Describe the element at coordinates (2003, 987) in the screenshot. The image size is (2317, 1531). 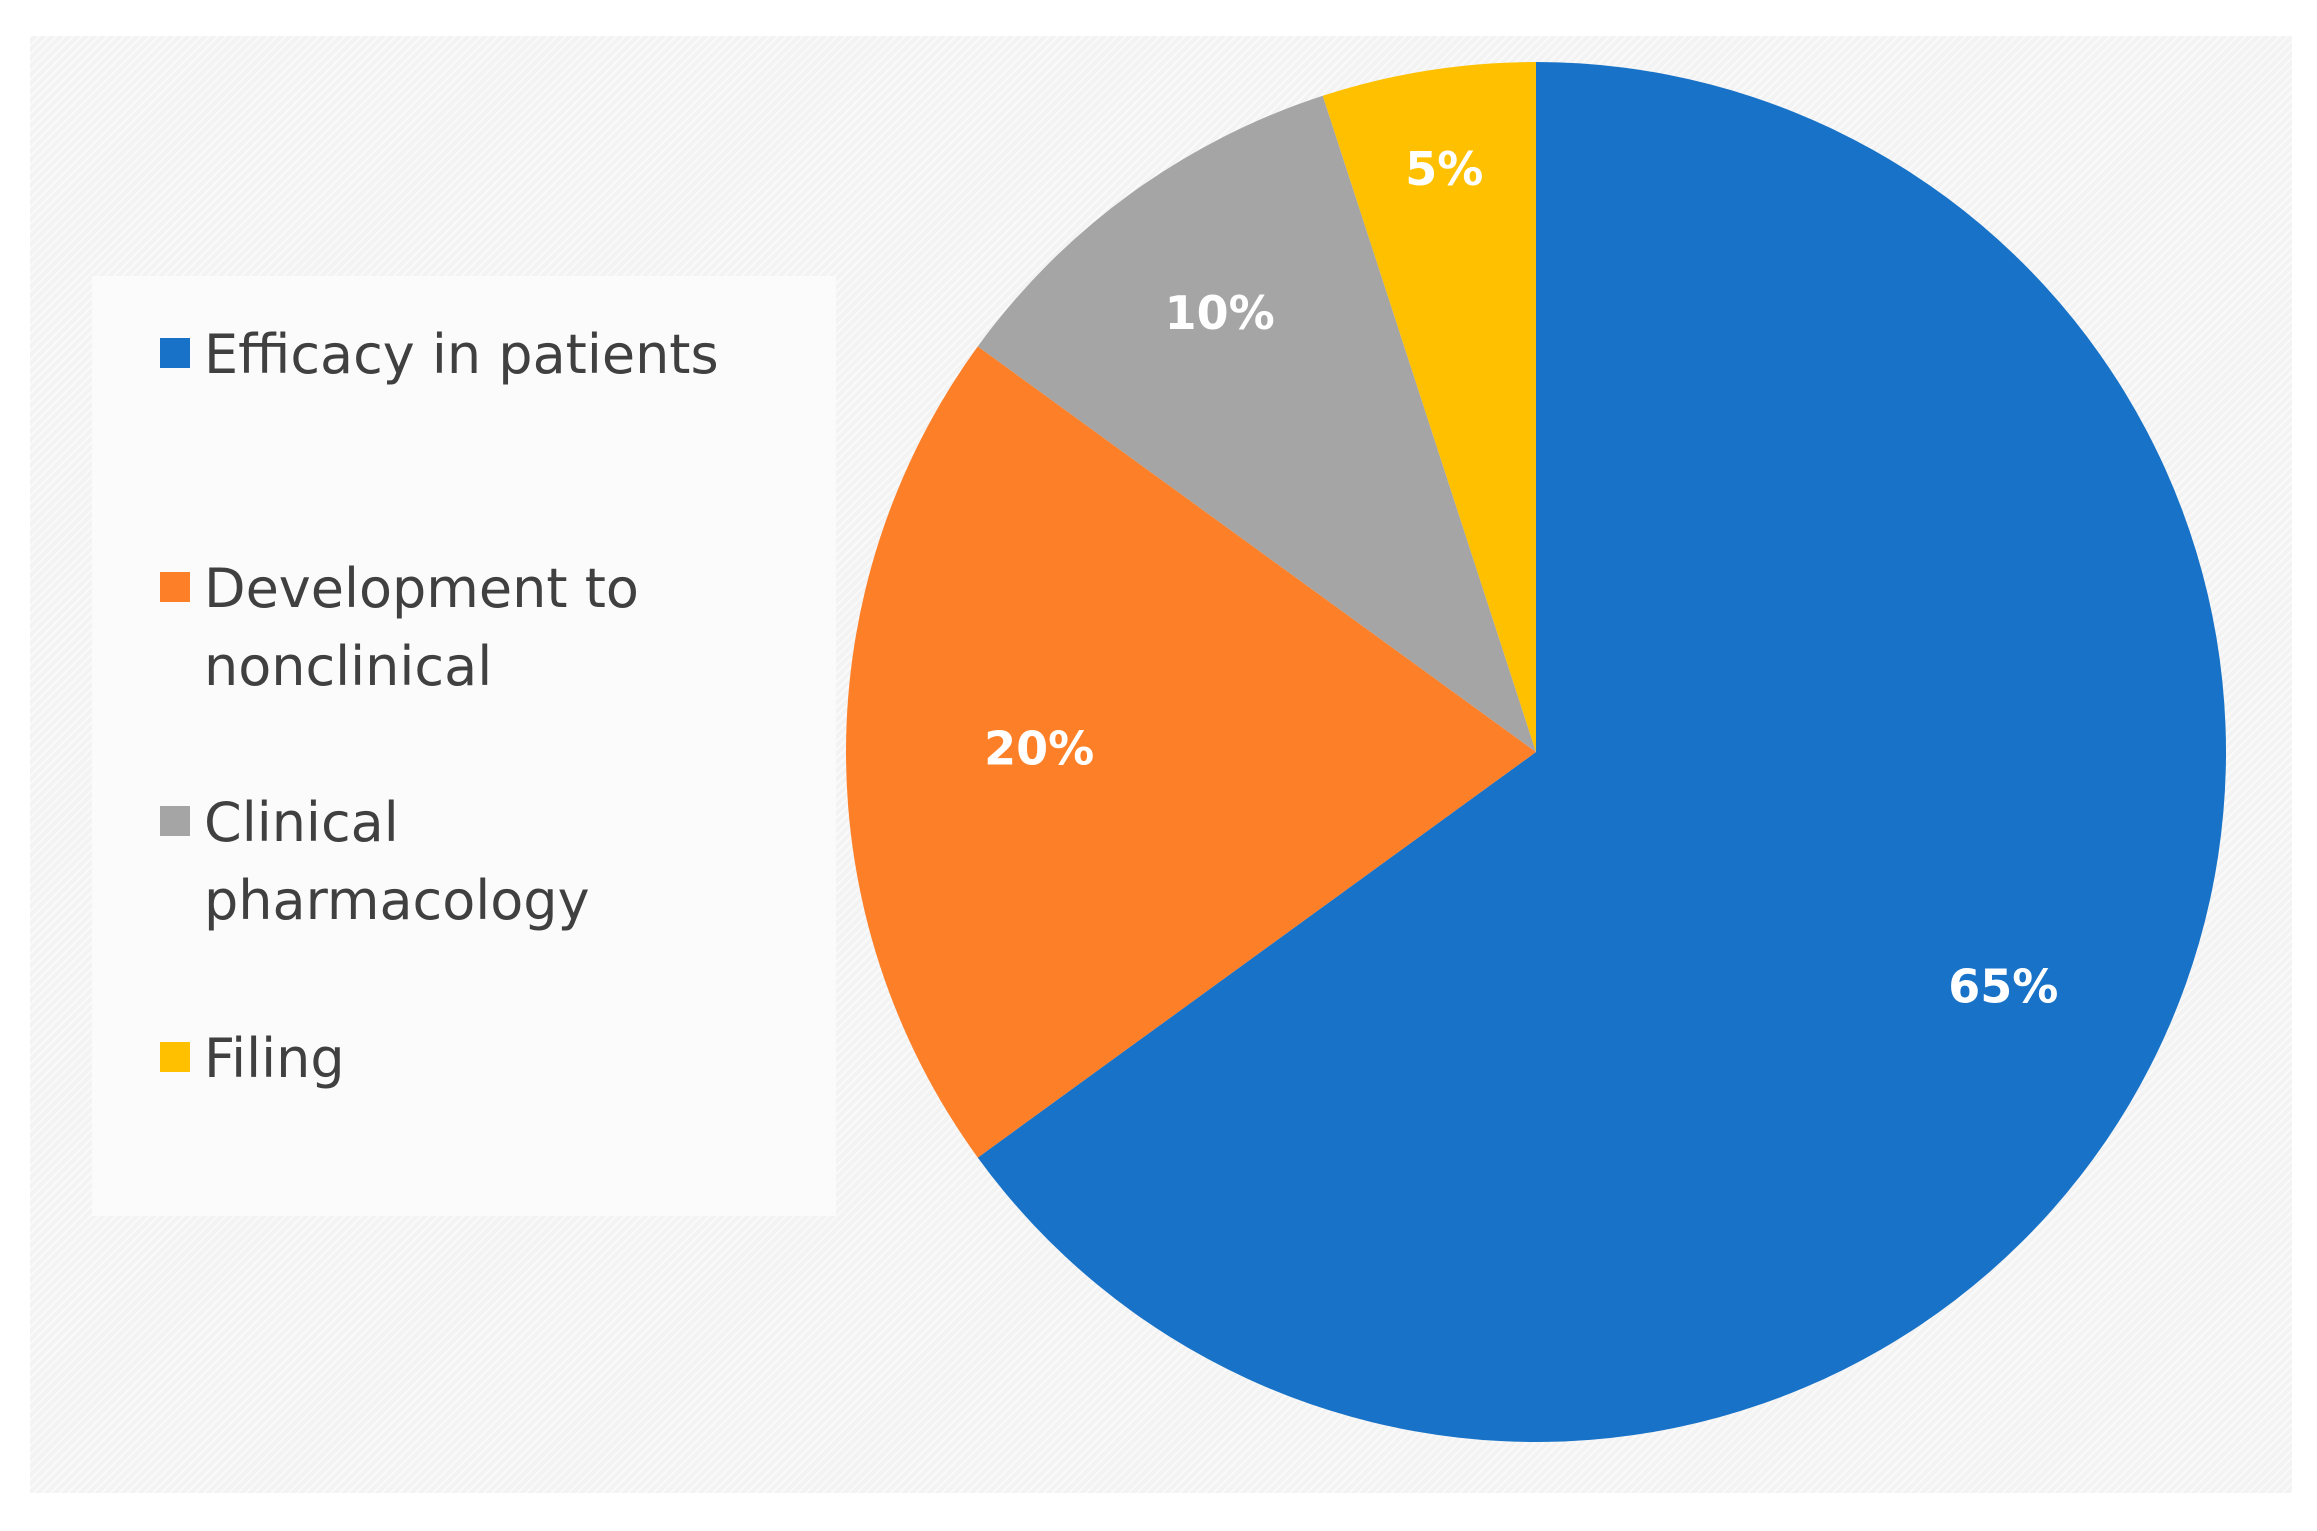
I see `data-label-efficacy: 65%` at that location.